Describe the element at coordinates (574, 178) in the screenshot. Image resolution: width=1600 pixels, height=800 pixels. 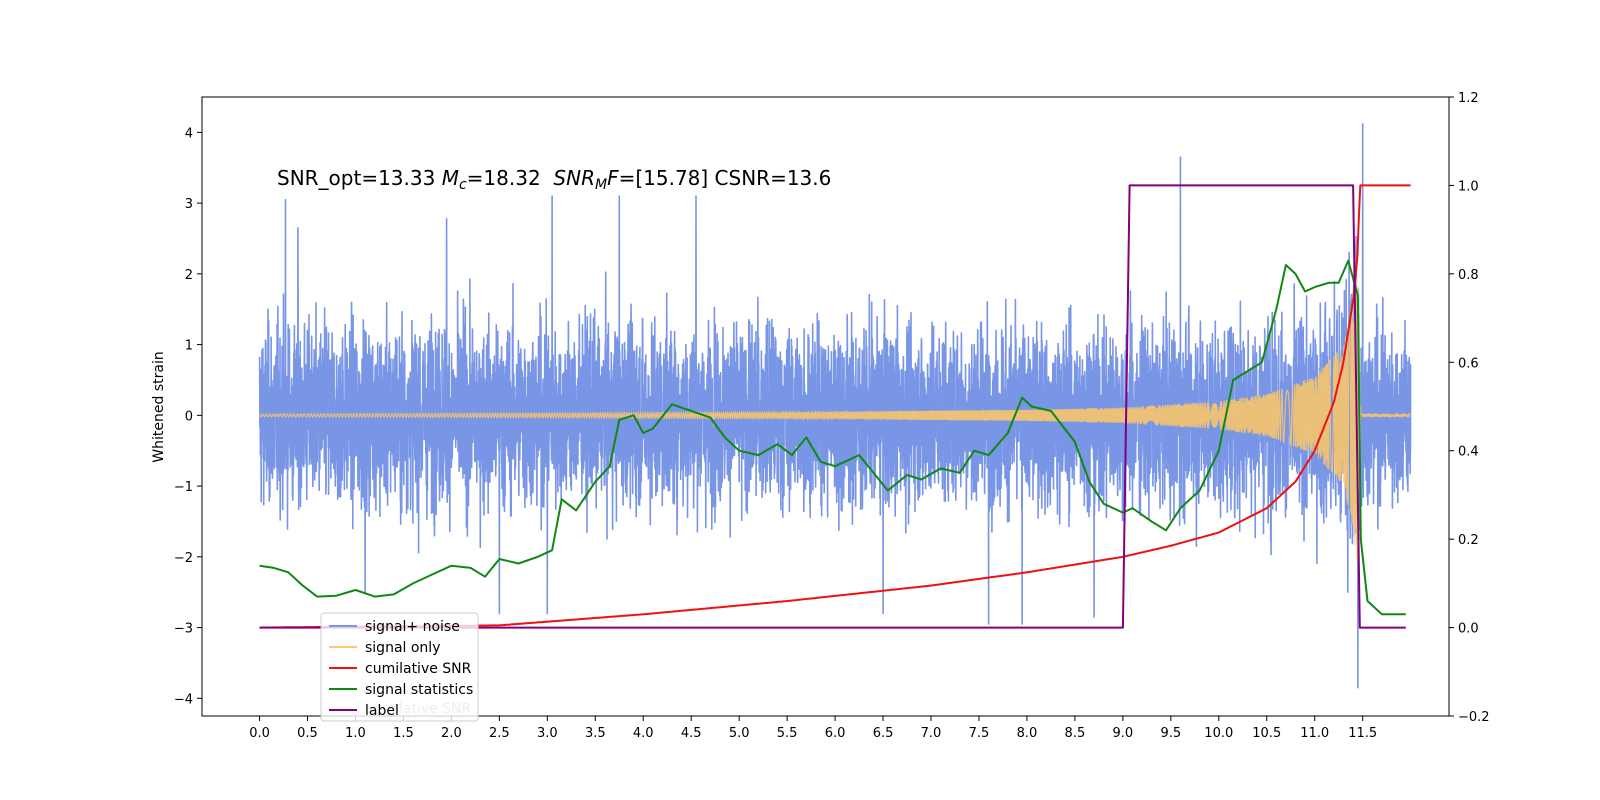
I see `annotation-part: SNR` at that location.